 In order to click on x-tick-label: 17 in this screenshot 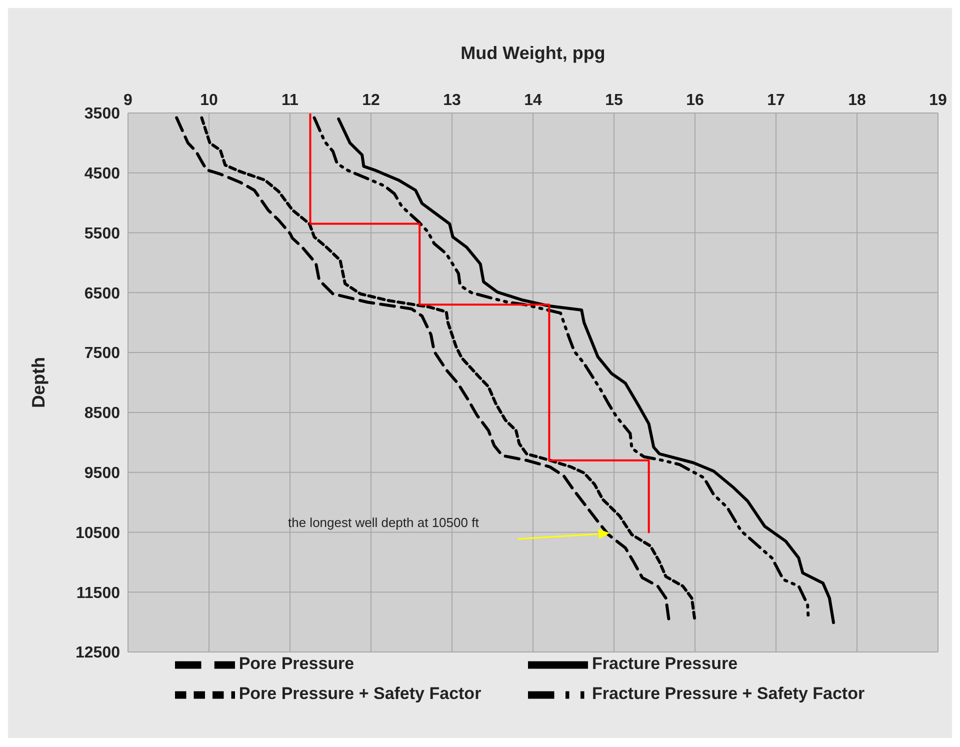, I will do `click(776, 100)`.